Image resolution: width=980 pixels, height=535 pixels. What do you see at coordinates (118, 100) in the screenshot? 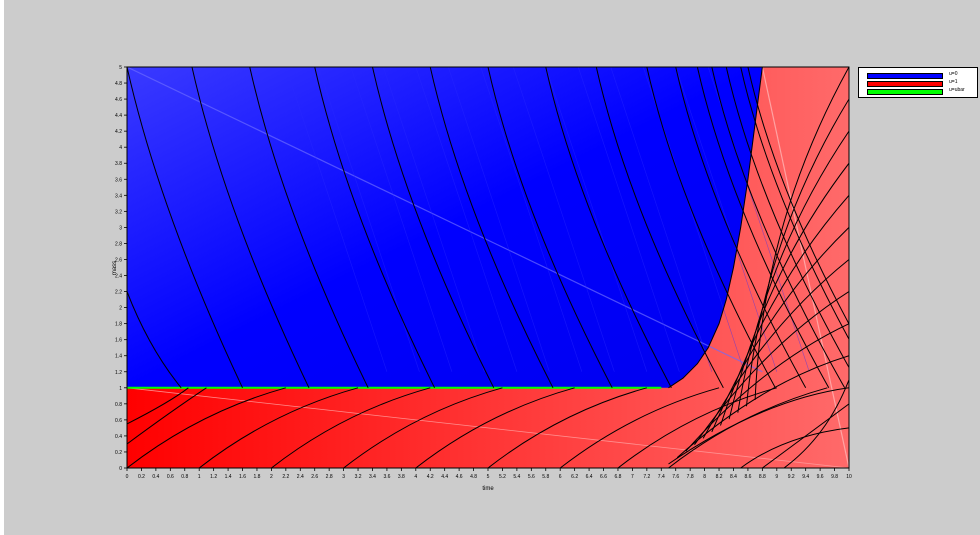
I see `y-tick-label: 4.6` at bounding box center [118, 100].